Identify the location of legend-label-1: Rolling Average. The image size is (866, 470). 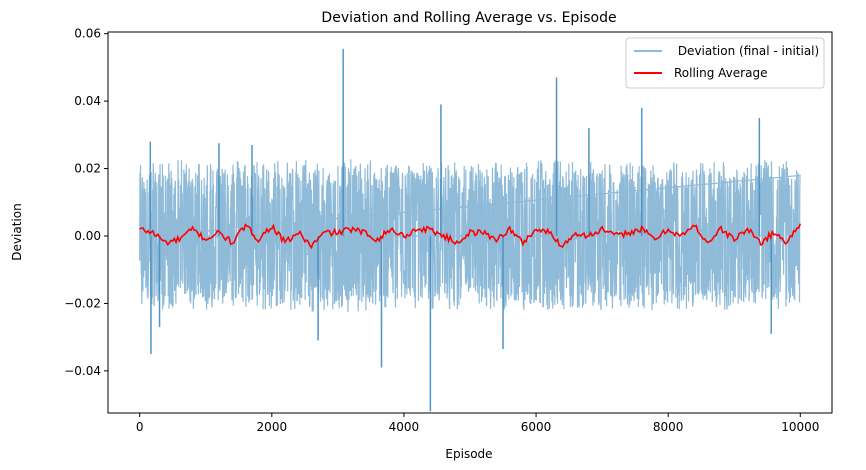
(720, 73).